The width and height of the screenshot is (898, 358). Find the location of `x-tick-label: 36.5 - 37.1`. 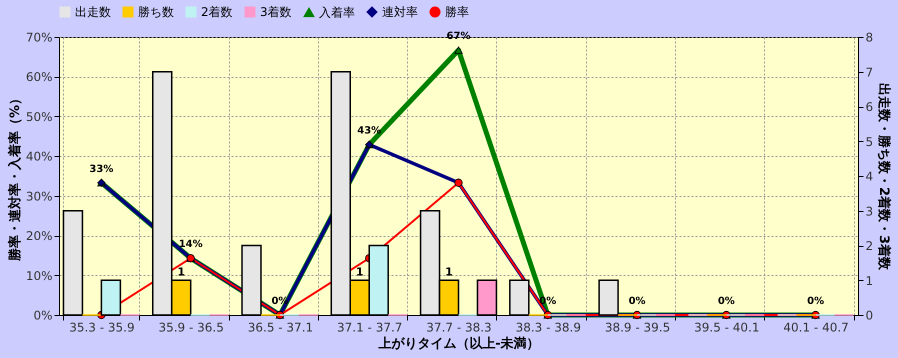

x-tick-label: 36.5 - 37.1 is located at coordinates (281, 327).